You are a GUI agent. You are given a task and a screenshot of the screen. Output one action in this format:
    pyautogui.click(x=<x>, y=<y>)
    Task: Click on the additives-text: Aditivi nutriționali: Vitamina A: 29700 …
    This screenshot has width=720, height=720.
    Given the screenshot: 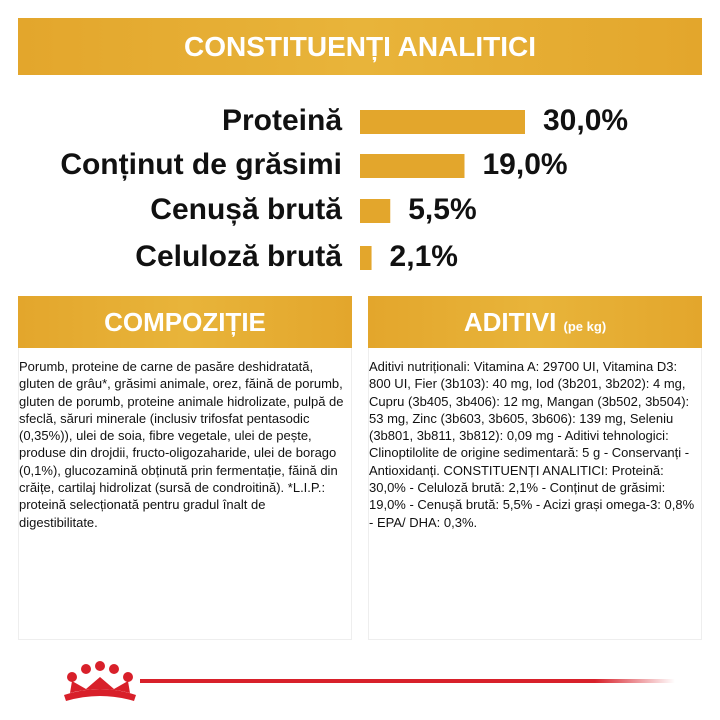 What is the action you would take?
    pyautogui.click(x=532, y=444)
    